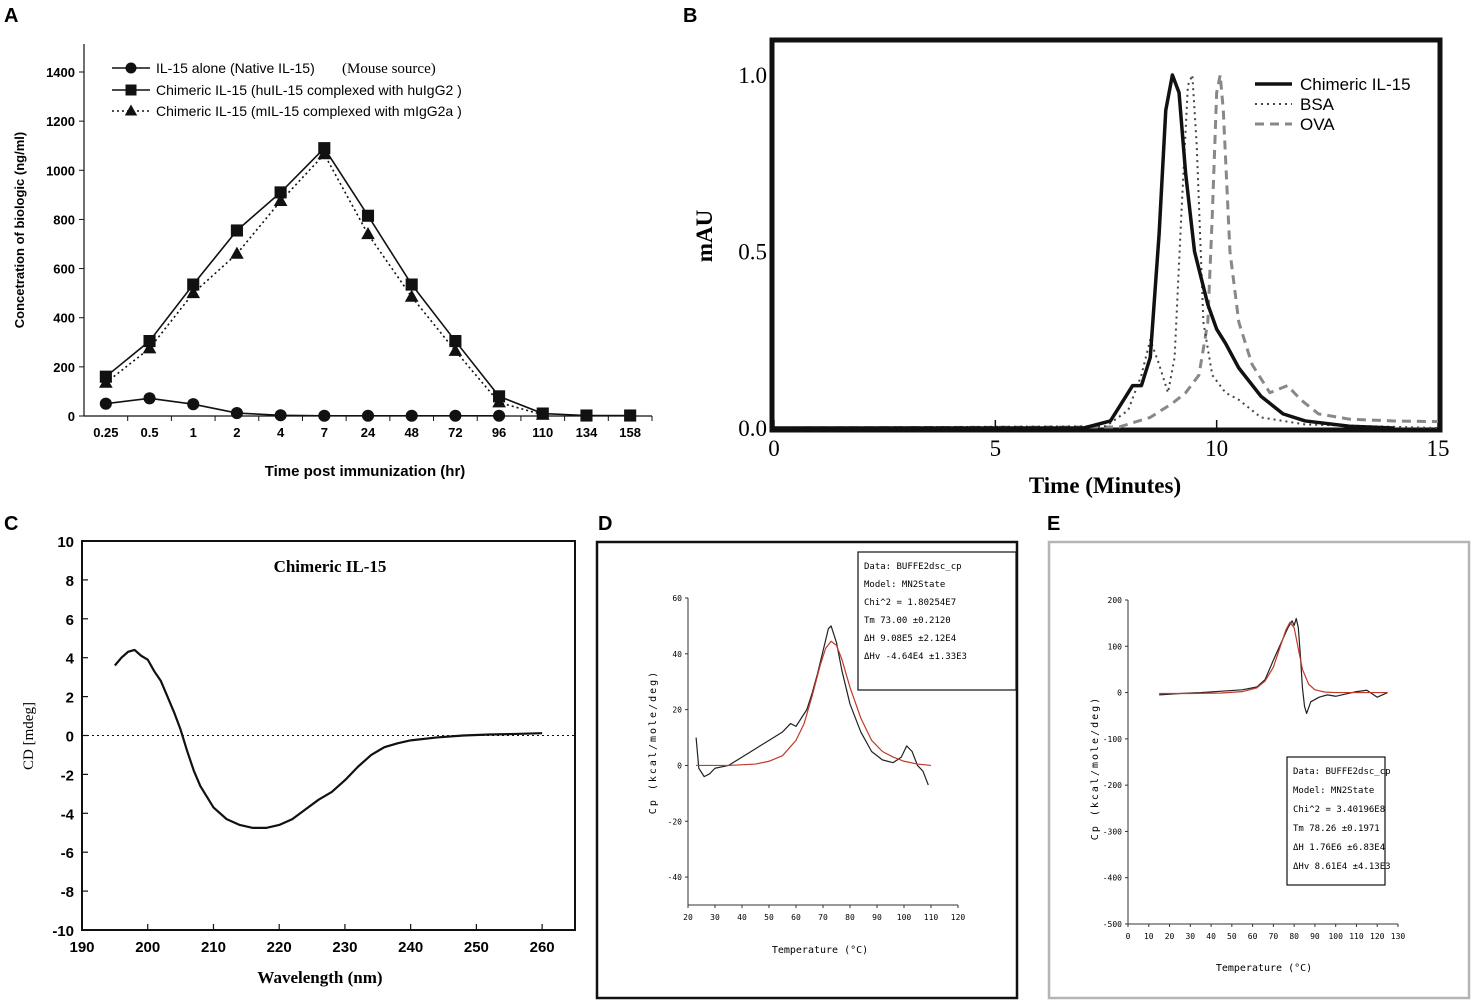  I want to click on panel-d-x-tick-label: 110, so click(931, 917).